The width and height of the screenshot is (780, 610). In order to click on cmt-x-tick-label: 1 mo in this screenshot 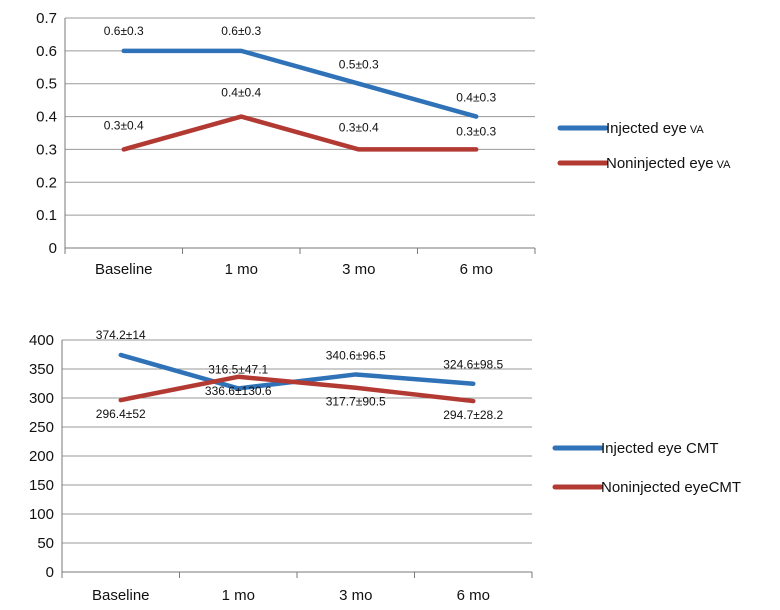, I will do `click(238, 595)`.